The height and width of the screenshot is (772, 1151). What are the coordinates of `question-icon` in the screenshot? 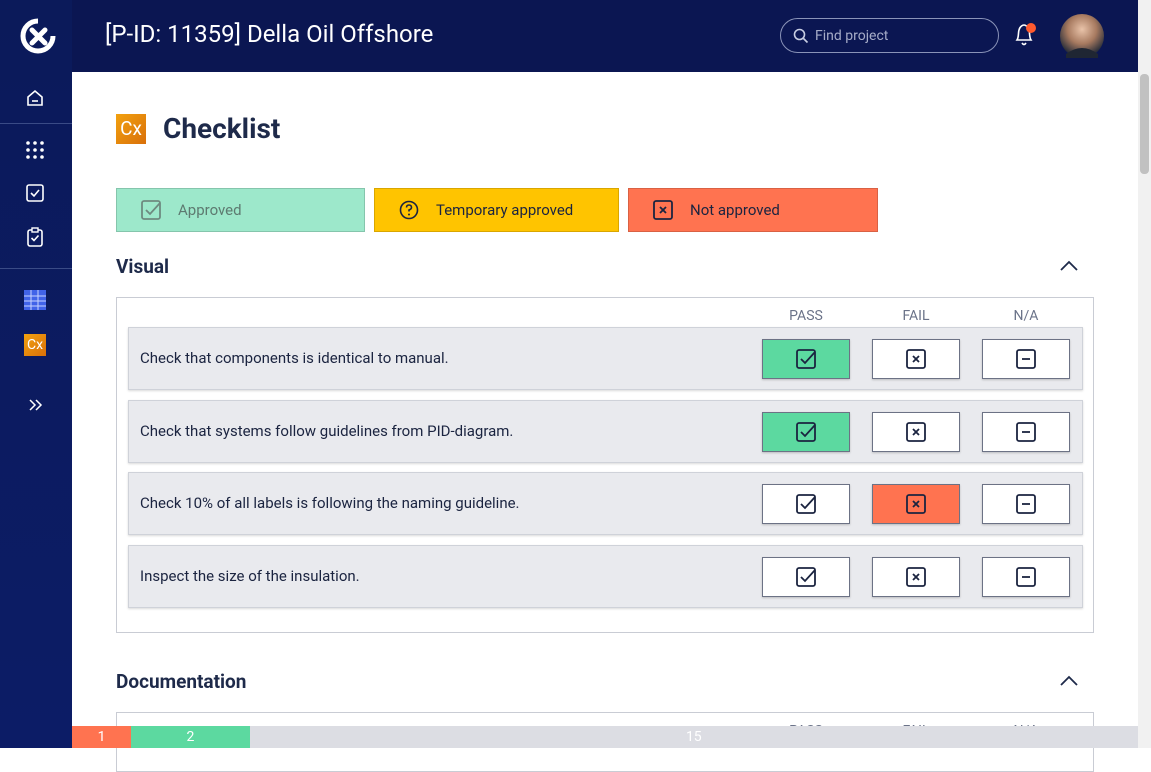 It's located at (409, 210).